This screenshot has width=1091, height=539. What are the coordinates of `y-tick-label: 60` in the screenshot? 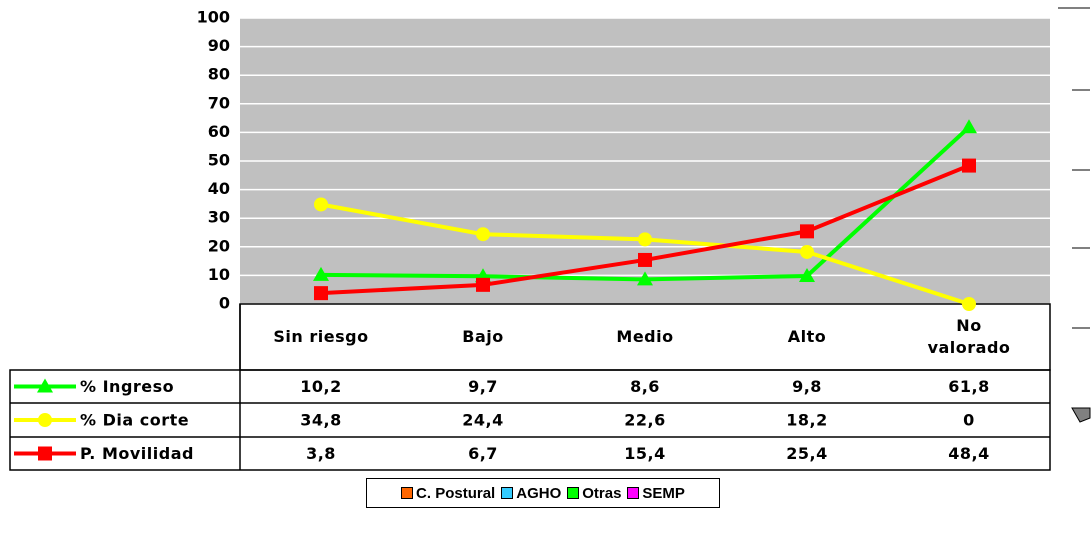 It's located at (219, 131).